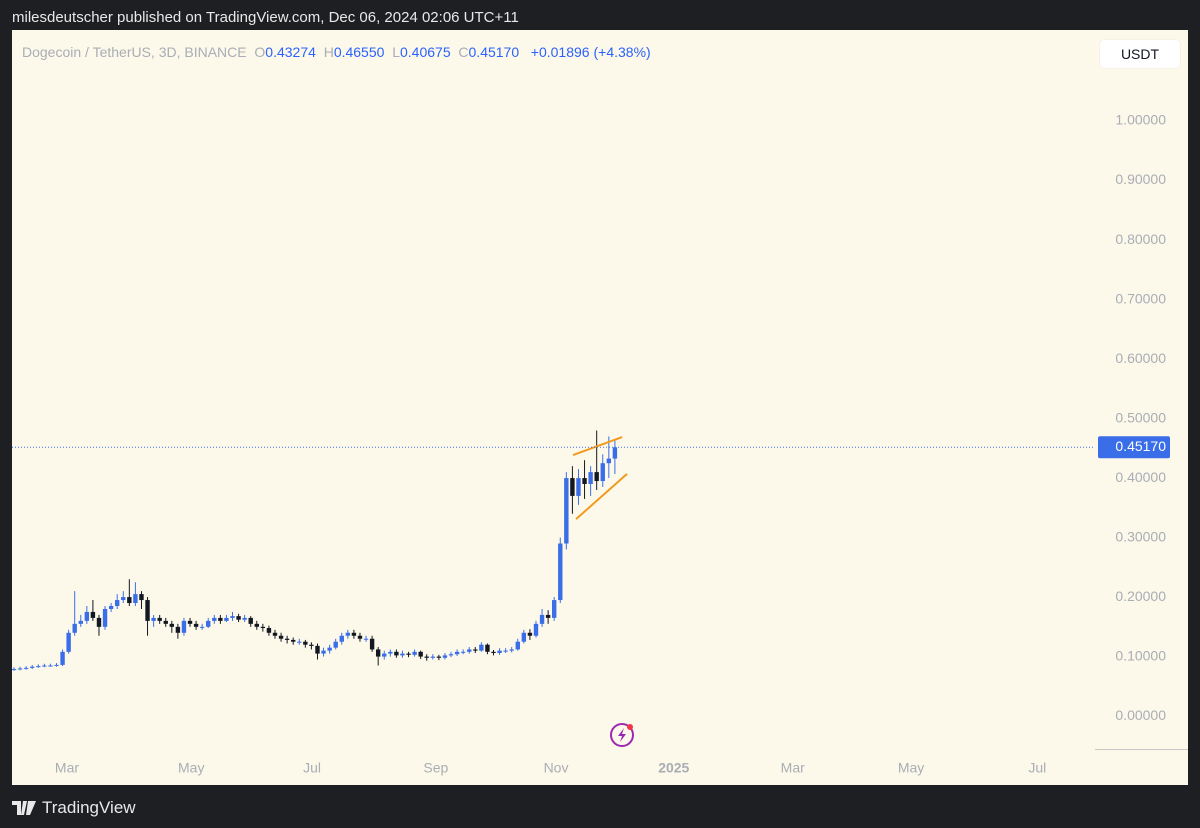 Image resolution: width=1200 pixels, height=828 pixels. I want to click on ohlc-key: O, so click(260, 52).